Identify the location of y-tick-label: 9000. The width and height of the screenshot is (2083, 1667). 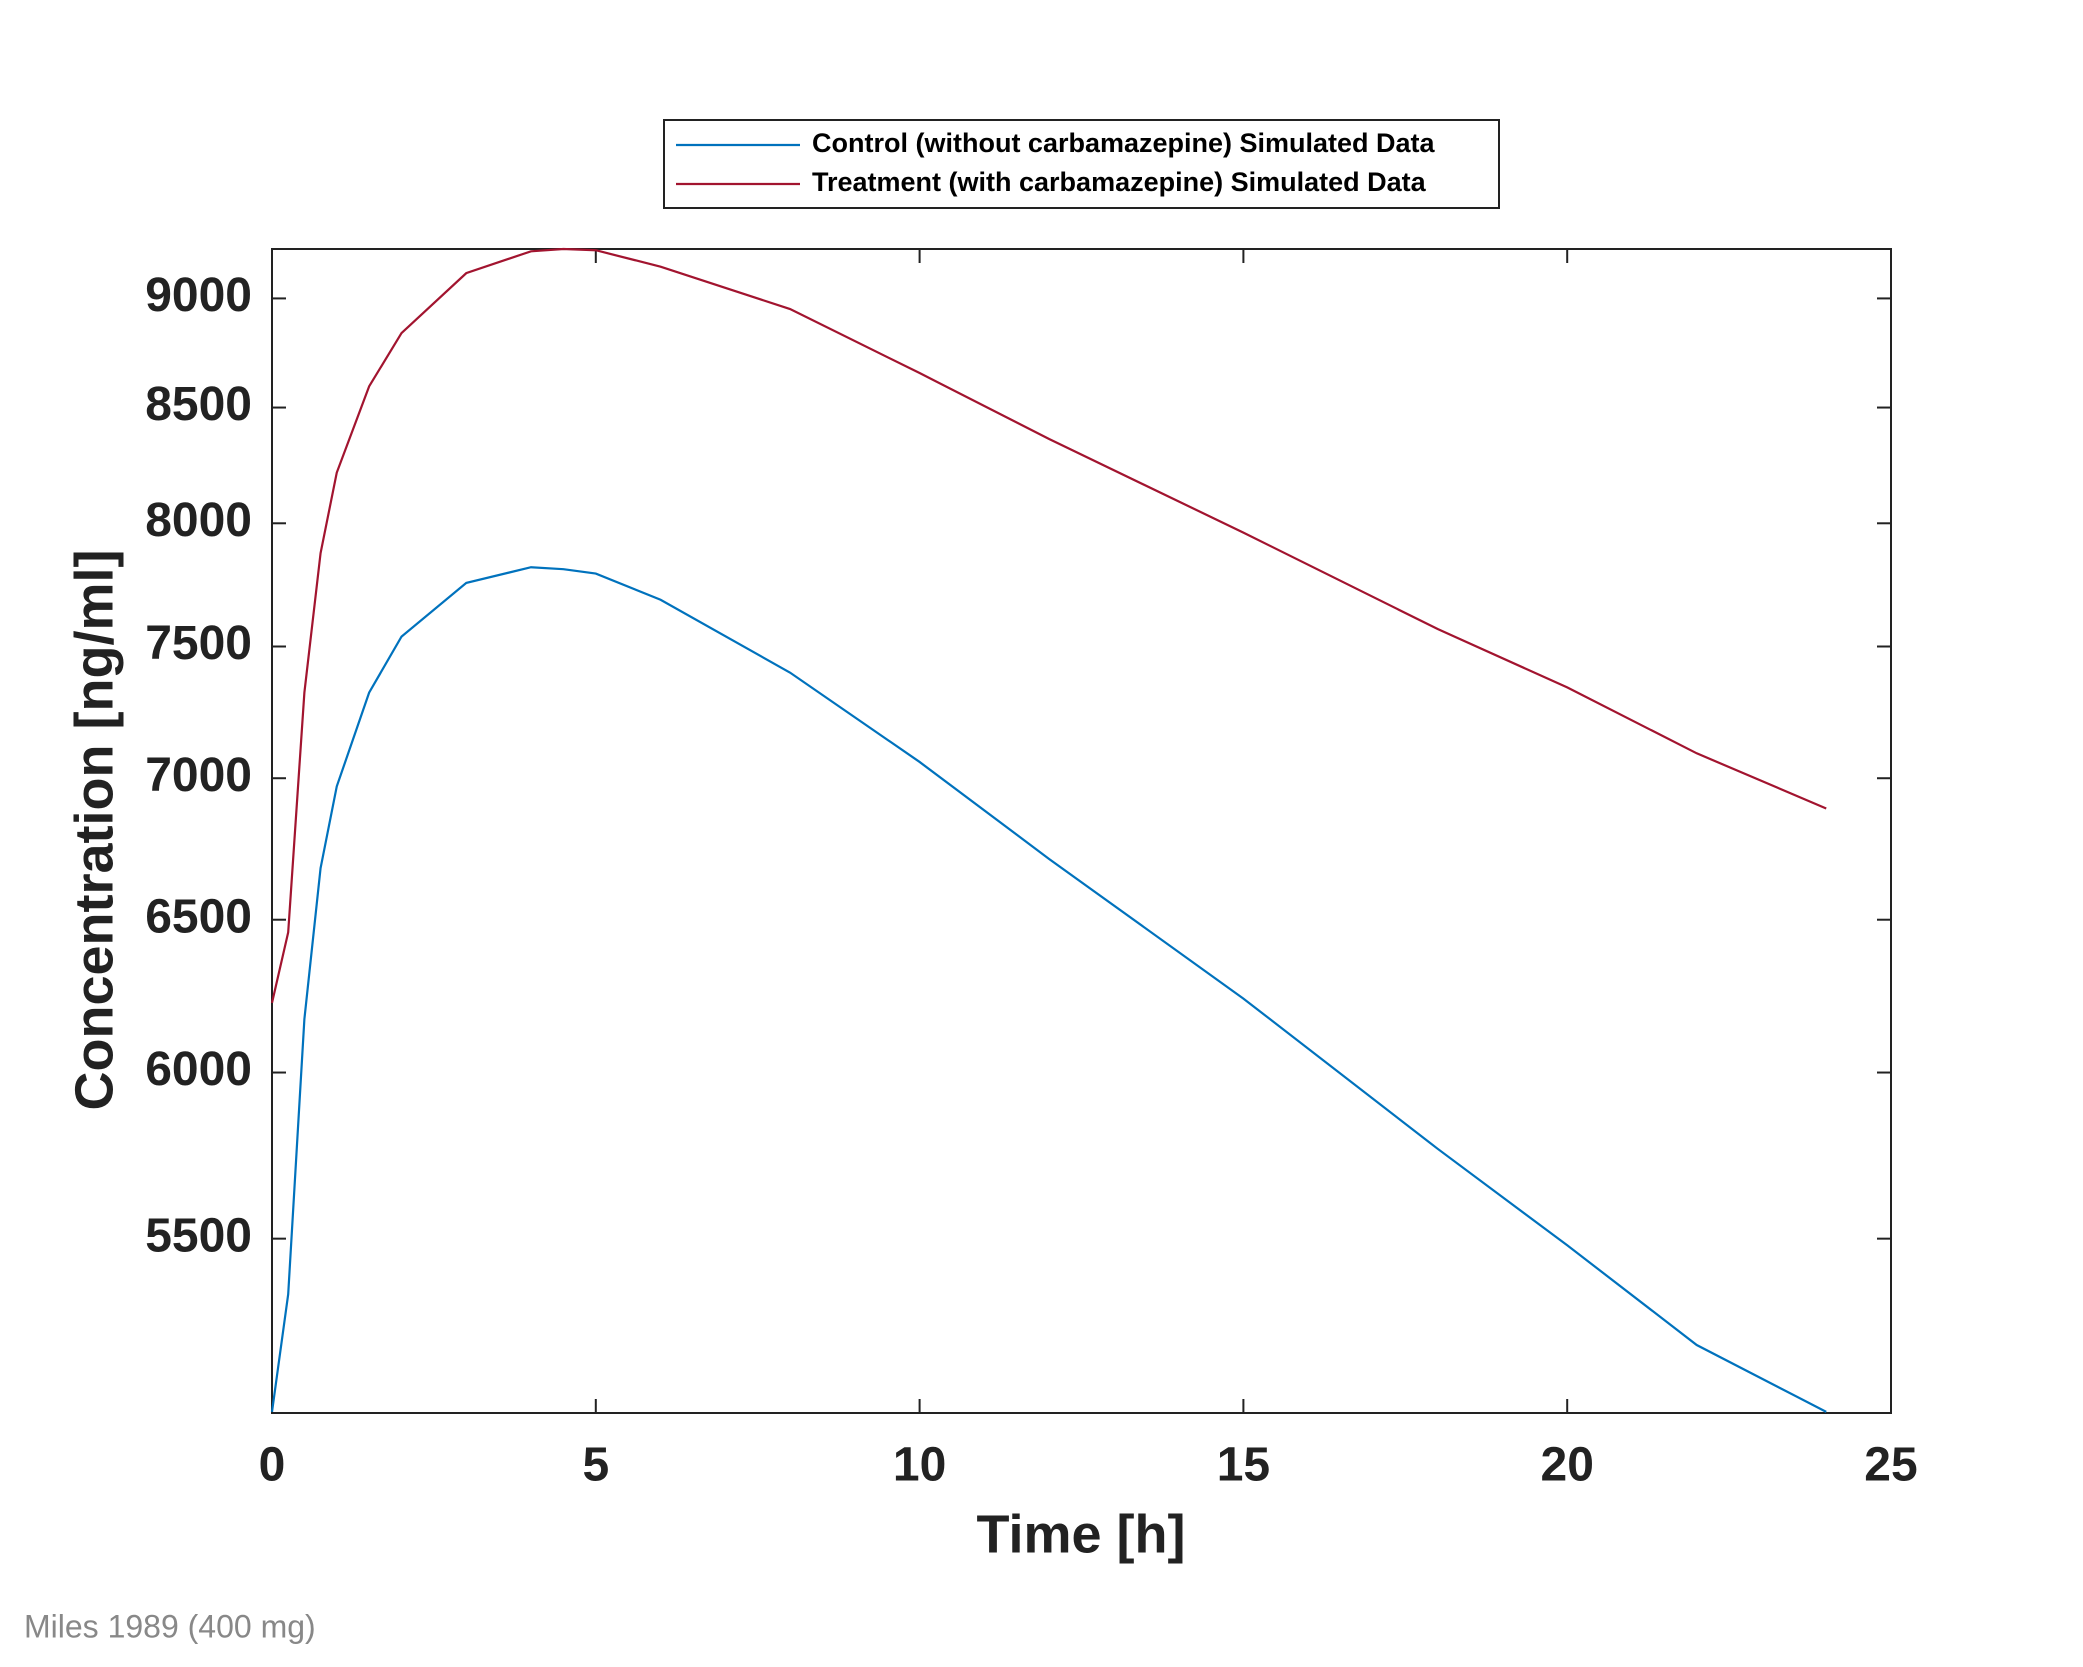
(198, 295).